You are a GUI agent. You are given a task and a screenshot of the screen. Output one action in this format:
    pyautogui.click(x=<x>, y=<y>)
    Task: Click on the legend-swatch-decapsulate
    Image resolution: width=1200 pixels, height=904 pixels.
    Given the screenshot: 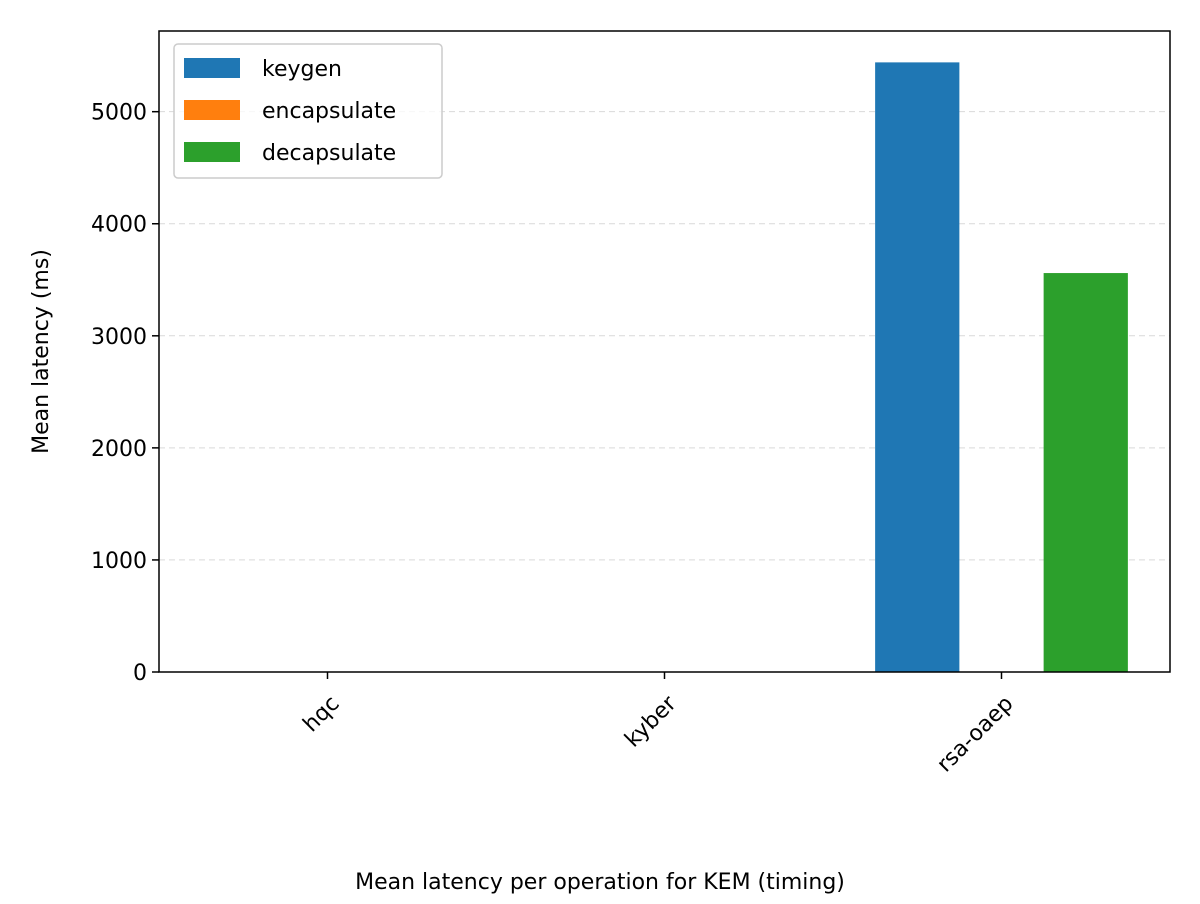 What is the action you would take?
    pyautogui.click(x=212, y=152)
    